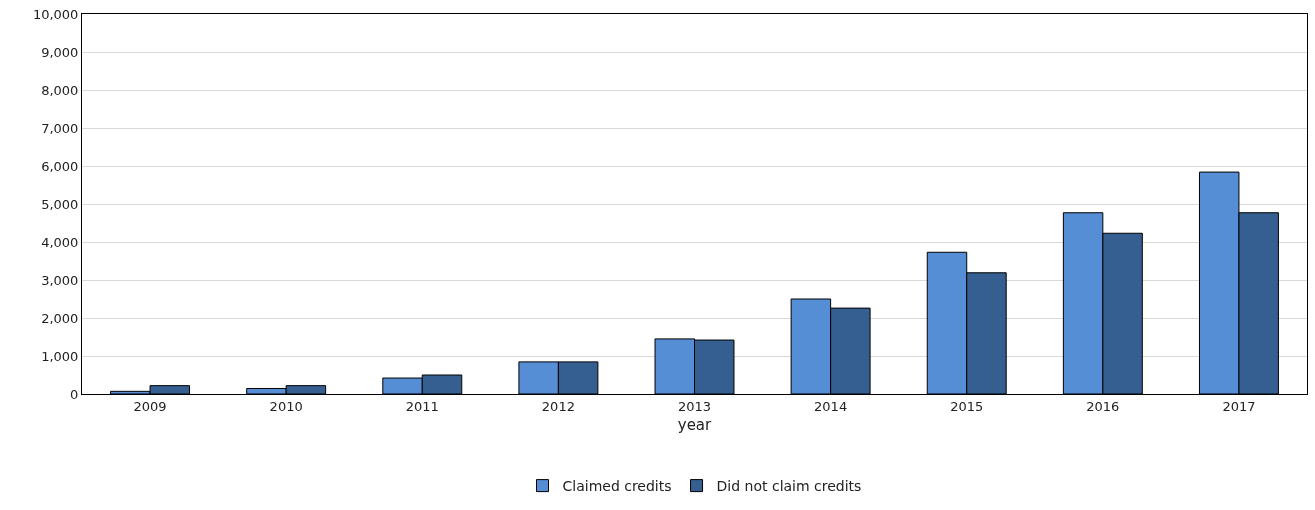 The width and height of the screenshot is (1315, 510). Describe the element at coordinates (967, 406) in the screenshot. I see `x-tick-label: 2015` at that location.